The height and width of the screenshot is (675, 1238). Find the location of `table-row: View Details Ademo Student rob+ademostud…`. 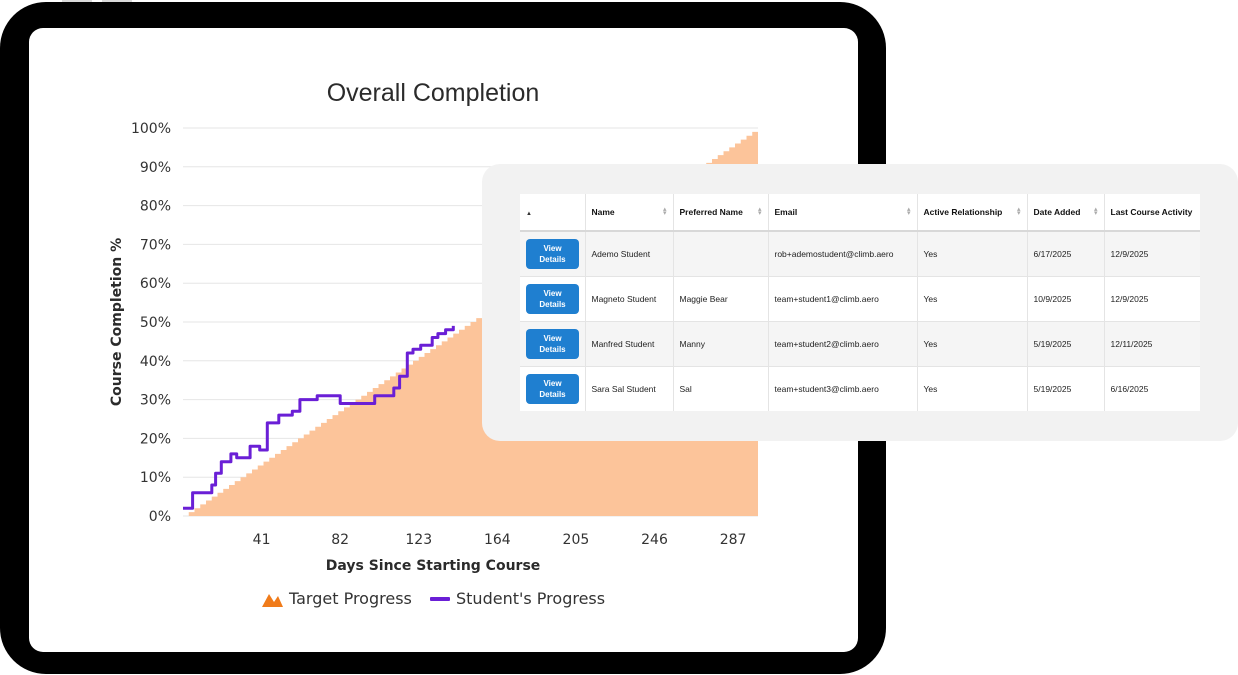

table-row: View Details Ademo Student rob+ademostud… is located at coordinates (860, 253).